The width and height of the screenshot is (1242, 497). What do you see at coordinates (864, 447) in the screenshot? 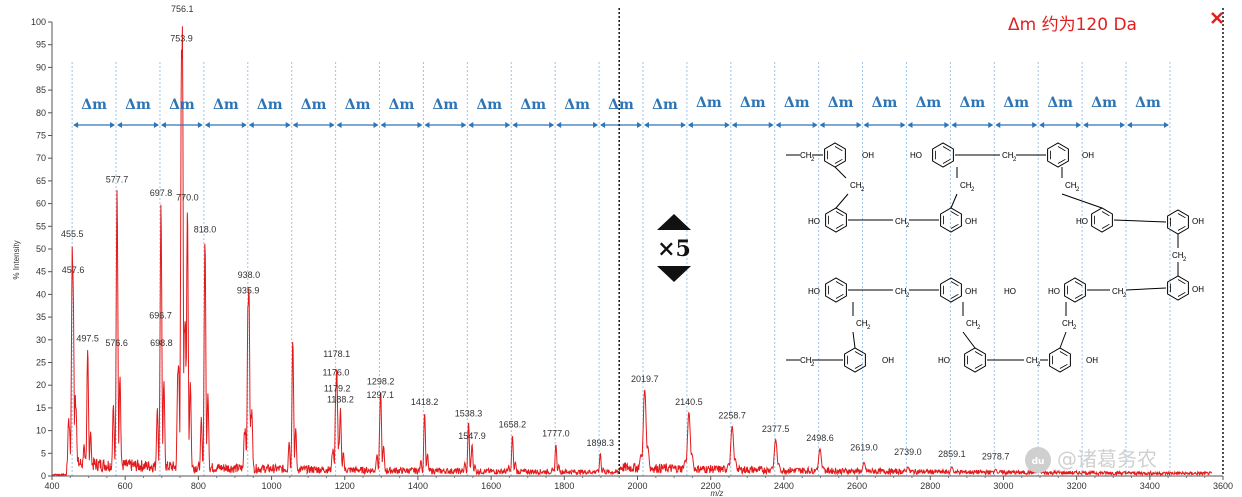
I see `peak-label: 2619.0` at bounding box center [864, 447].